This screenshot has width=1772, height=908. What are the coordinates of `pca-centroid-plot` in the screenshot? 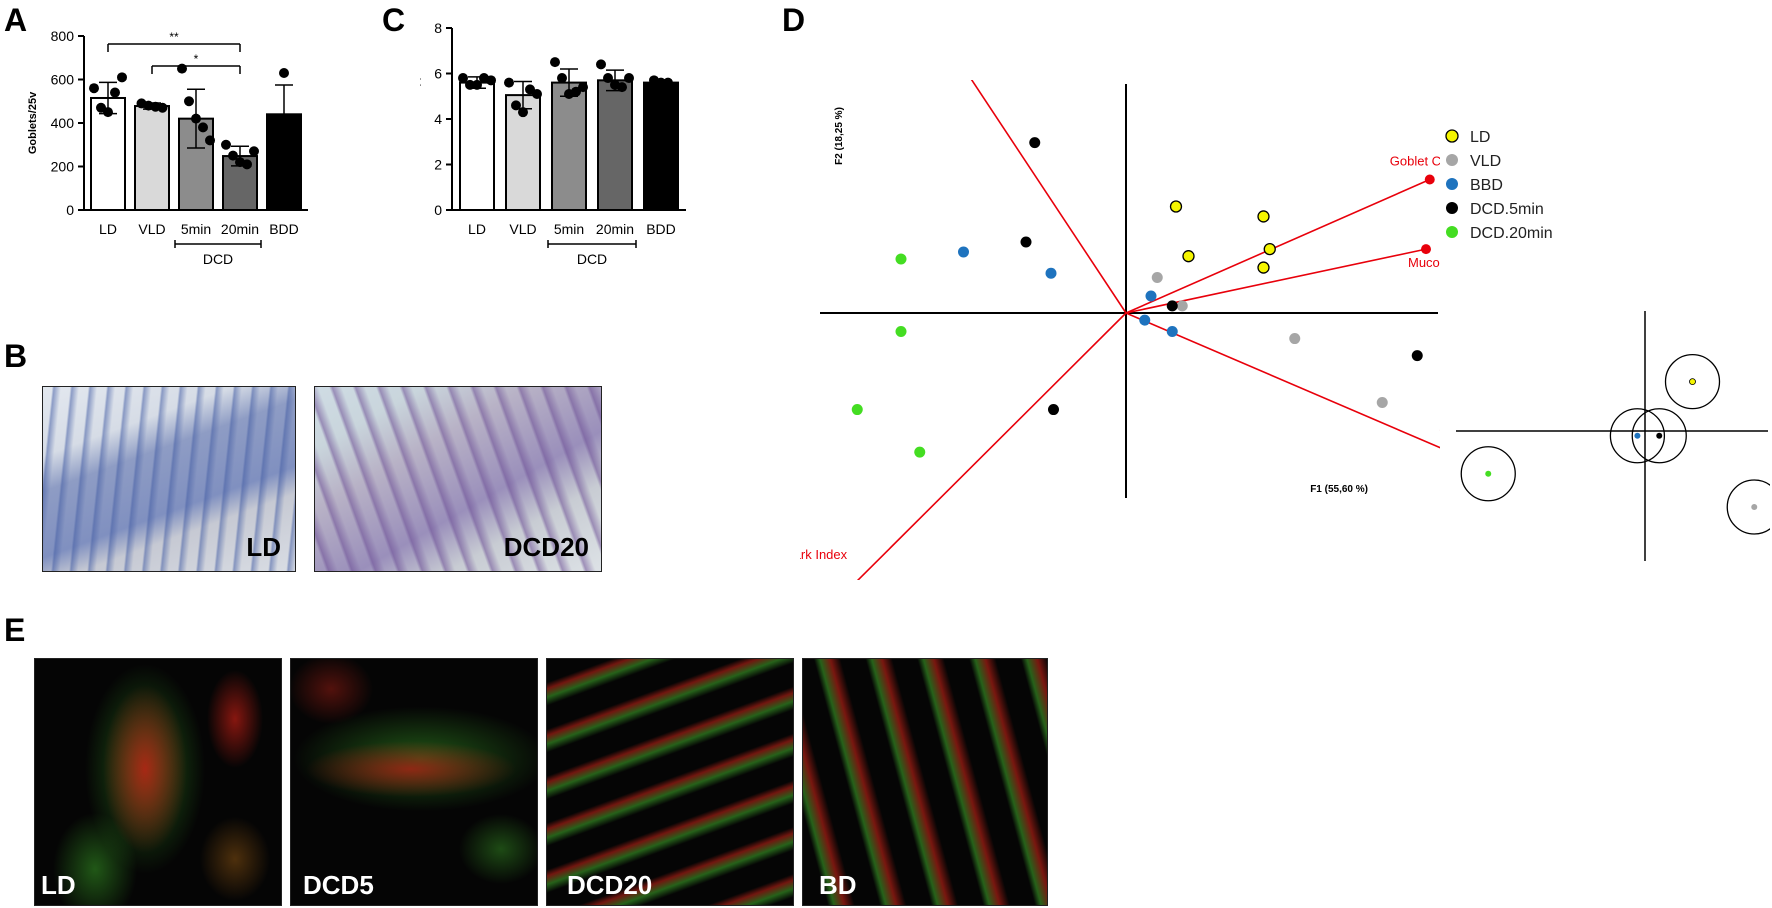 It's located at (1613, 436).